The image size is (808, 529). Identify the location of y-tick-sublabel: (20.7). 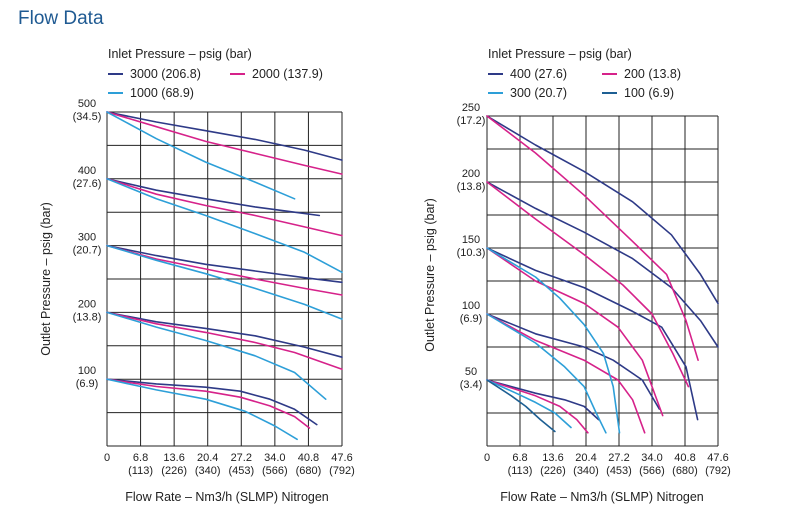
(87, 251).